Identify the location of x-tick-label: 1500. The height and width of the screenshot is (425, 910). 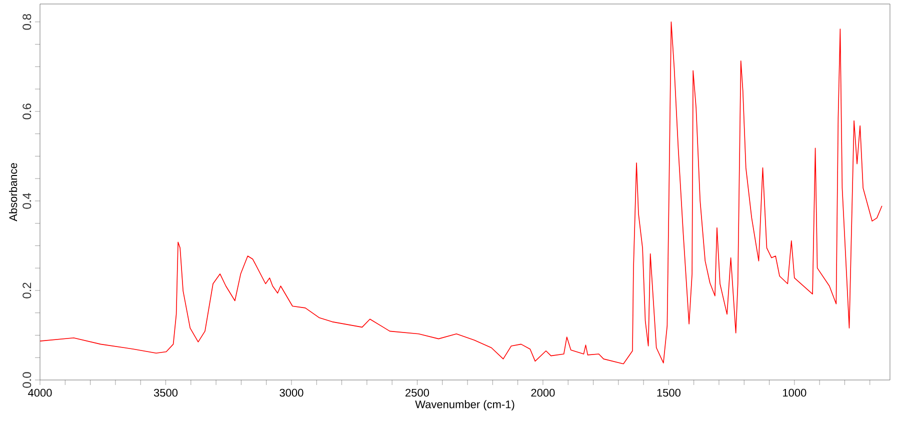
(668, 392).